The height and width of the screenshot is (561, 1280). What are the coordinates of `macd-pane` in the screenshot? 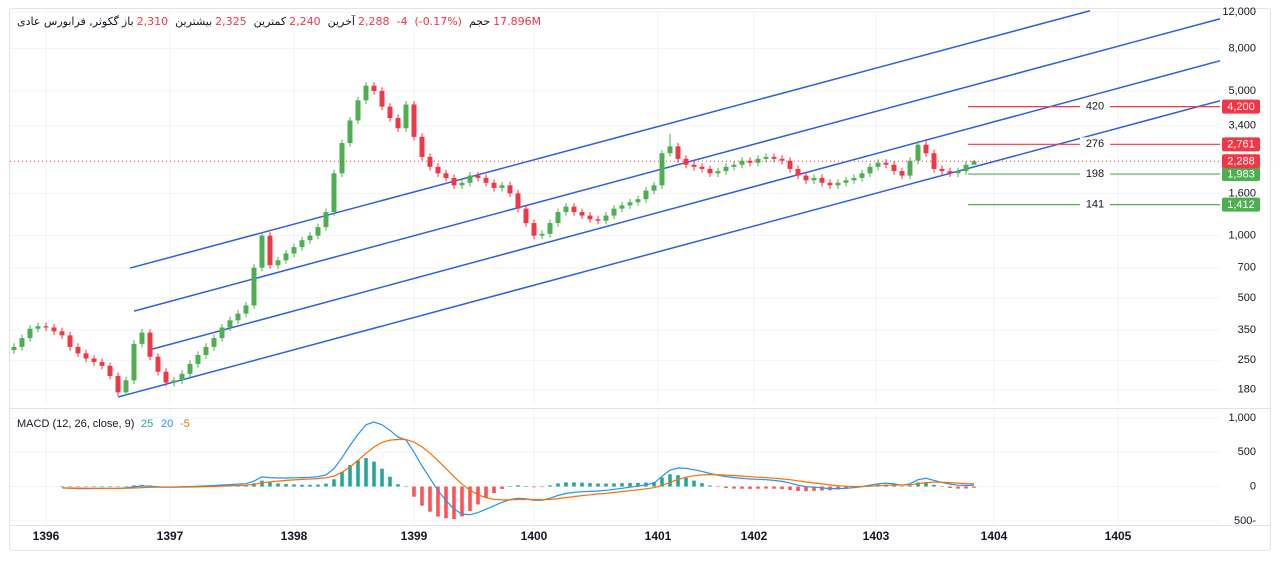 It's located at (518, 470).